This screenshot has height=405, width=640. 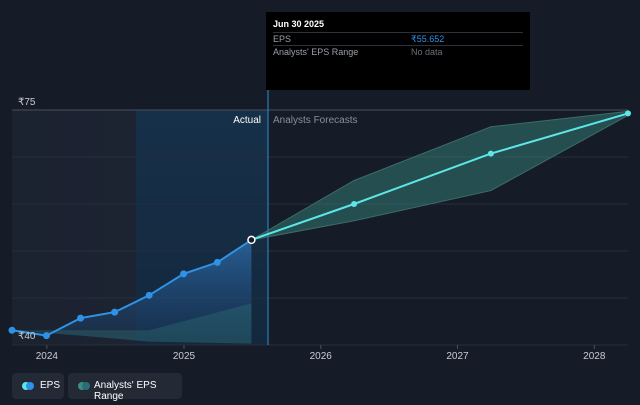 What do you see at coordinates (86, 386) in the screenshot?
I see `legend-range-dot-right` at bounding box center [86, 386].